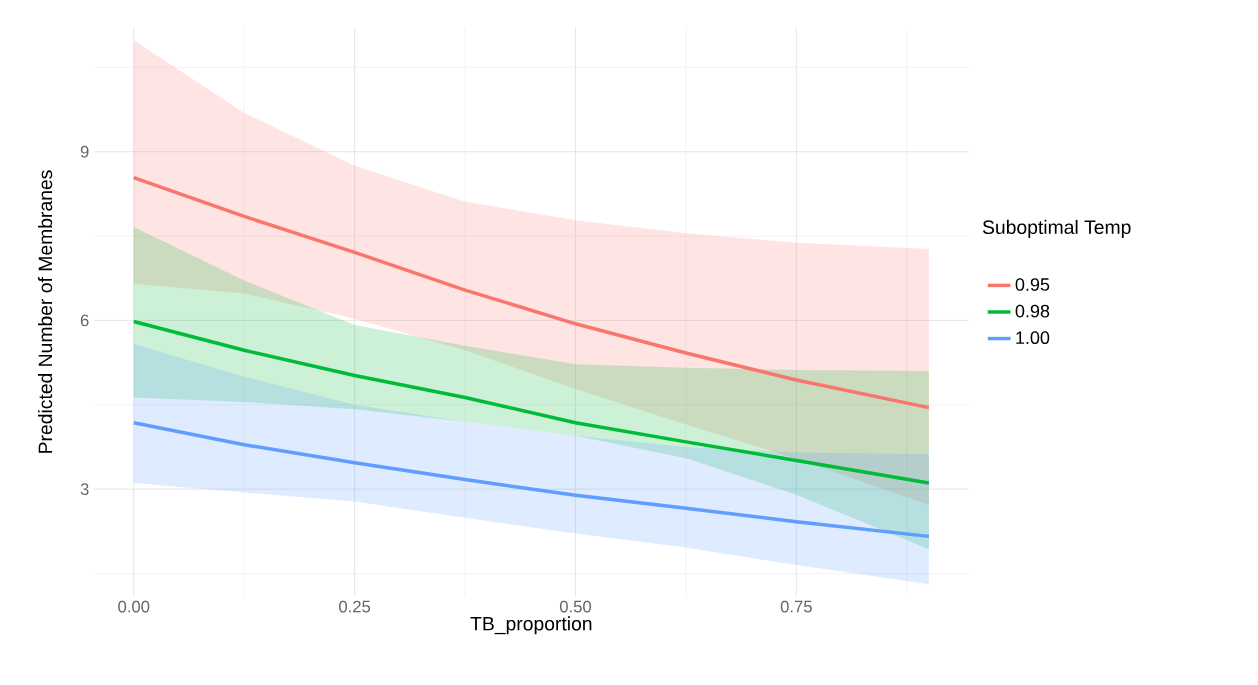 Image resolution: width=1258 pixels, height=685 pixels. Describe the element at coordinates (796, 606) in the screenshot. I see `x-tick-label: 0.75` at that location.